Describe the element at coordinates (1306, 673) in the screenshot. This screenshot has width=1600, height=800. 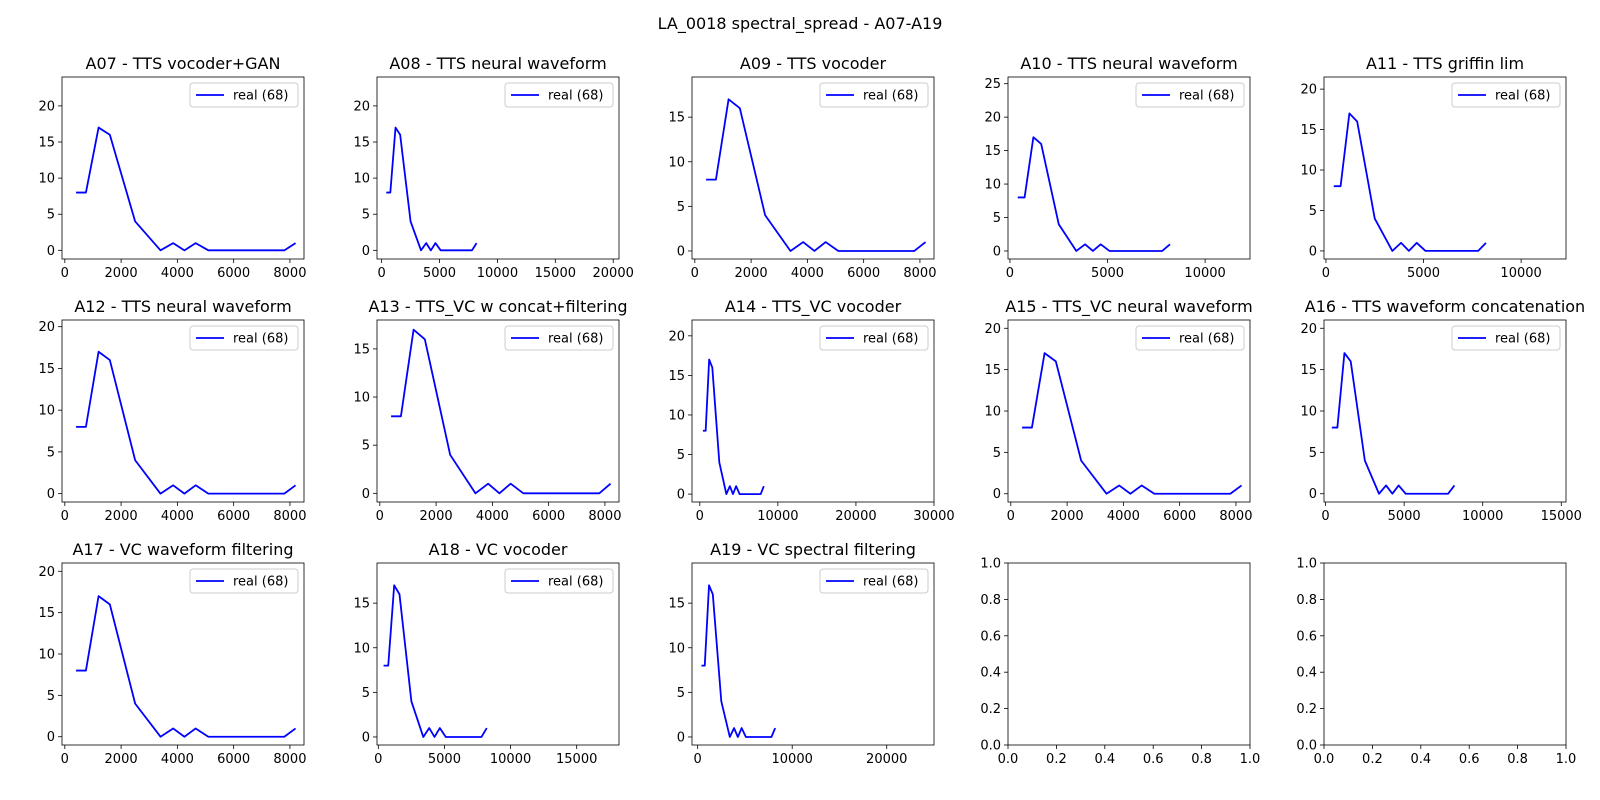
I see `y-tick-label: 0.4` at that location.